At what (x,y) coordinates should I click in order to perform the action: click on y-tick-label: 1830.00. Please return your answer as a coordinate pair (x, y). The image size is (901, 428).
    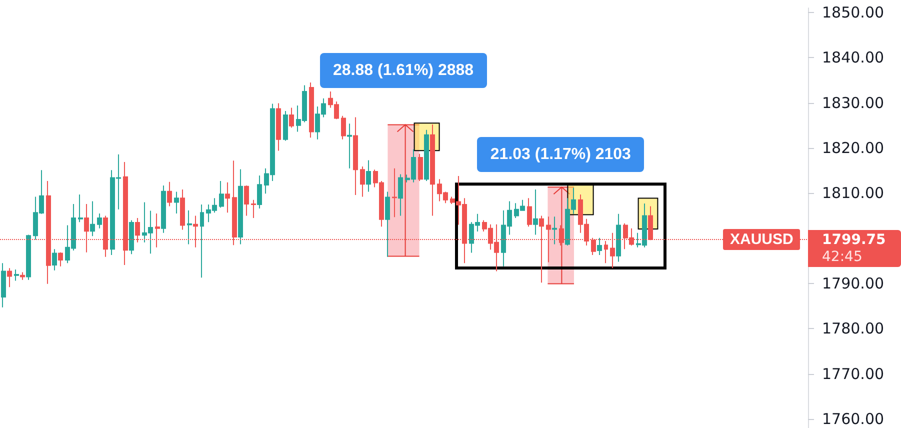
    Looking at the image, I should click on (853, 103).